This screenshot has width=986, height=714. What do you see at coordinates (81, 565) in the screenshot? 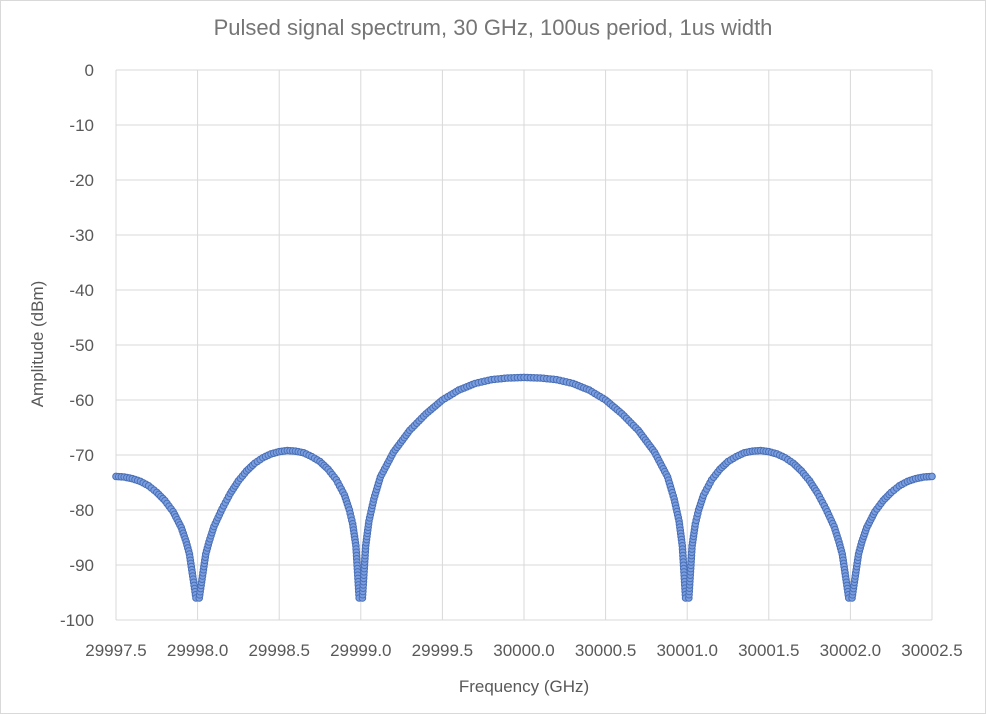
I see `y-tick-label: -90` at bounding box center [81, 565].